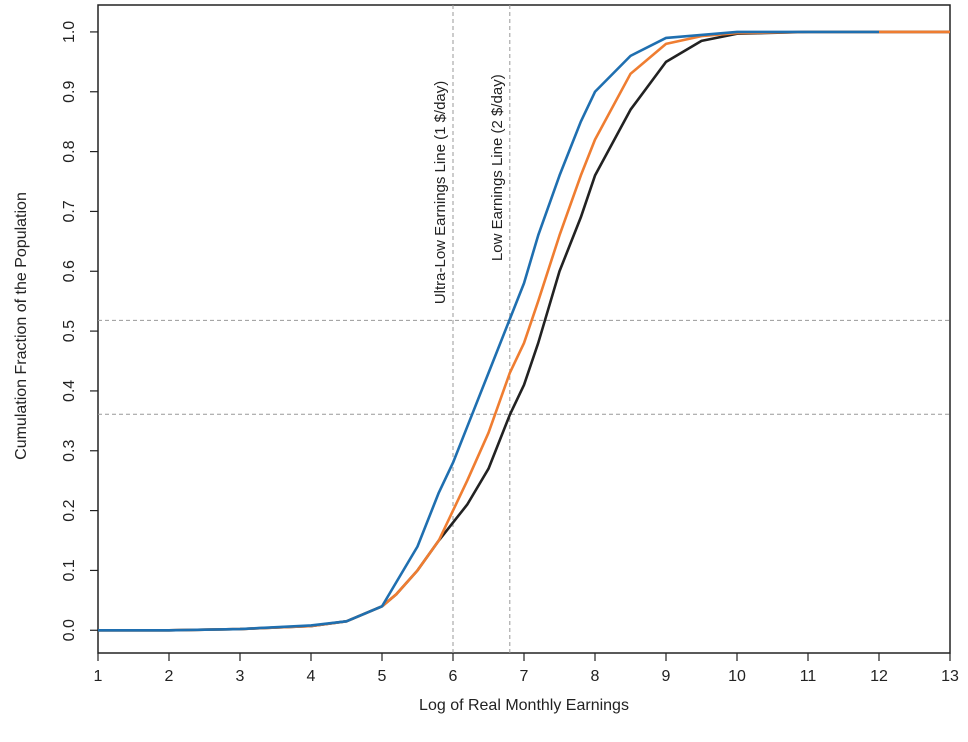 The height and width of the screenshot is (742, 968). What do you see at coordinates (69, 92) in the screenshot?
I see `y-tick-label: 0.9` at bounding box center [69, 92].